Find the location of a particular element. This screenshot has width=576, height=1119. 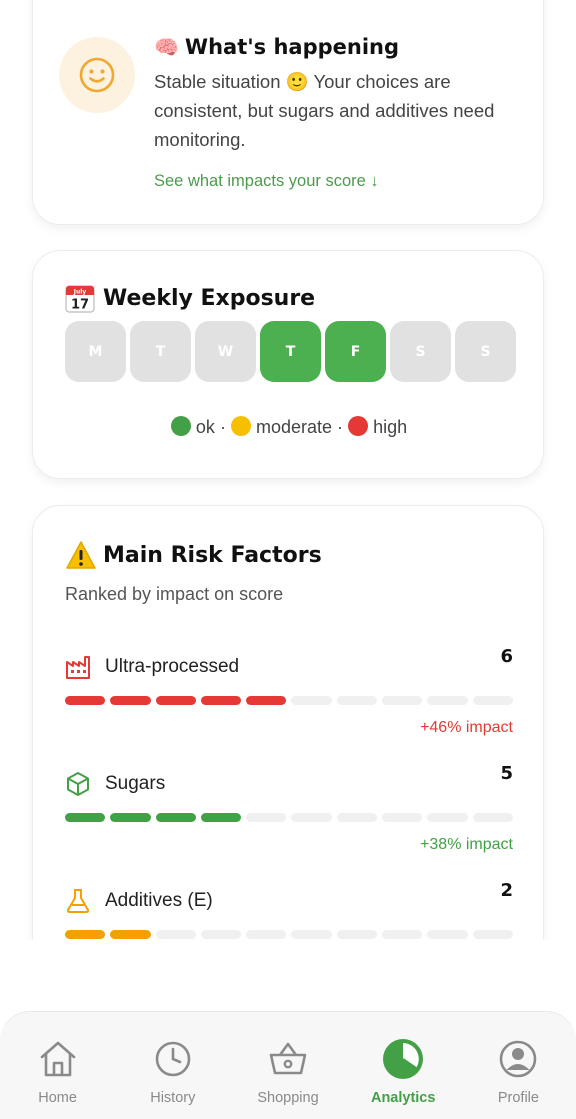

svg-text: 17 is located at coordinates (80, 305).